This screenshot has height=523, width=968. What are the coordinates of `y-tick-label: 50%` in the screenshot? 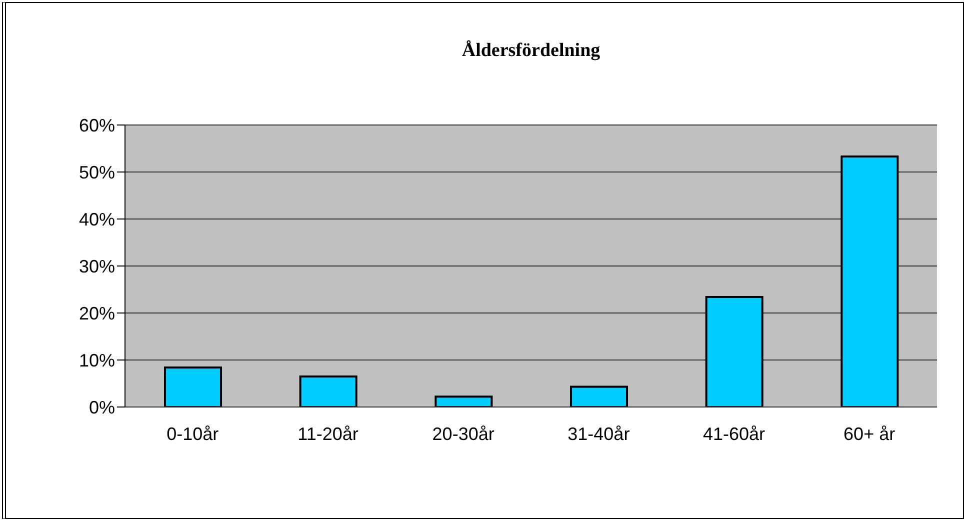 It's located at (96, 172).